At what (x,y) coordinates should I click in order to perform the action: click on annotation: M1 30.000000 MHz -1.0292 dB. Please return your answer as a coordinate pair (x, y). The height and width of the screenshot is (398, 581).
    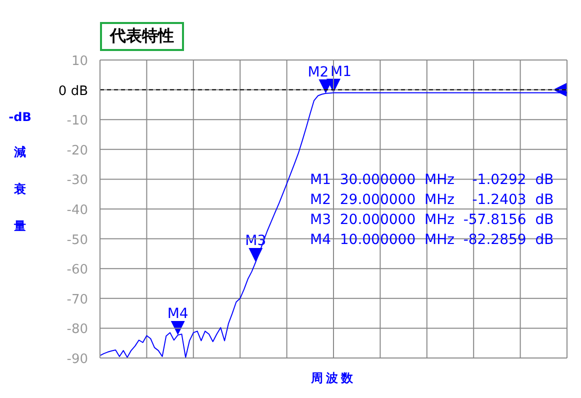
    Looking at the image, I should click on (432, 180).